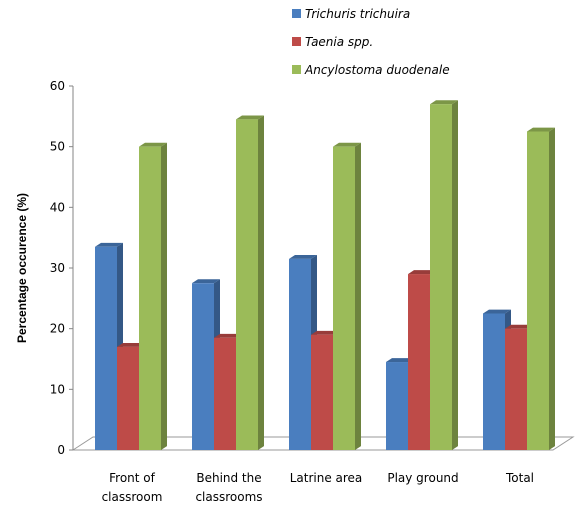  What do you see at coordinates (57, 389) in the screenshot?
I see `y-tick-label: 10` at bounding box center [57, 389].